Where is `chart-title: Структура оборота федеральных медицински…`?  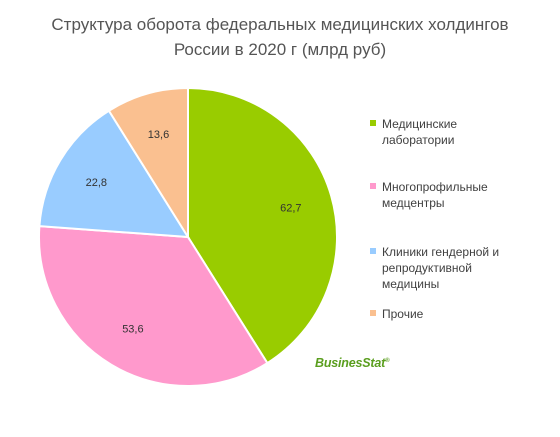
chart-title: Структура оборота федеральных медицински… is located at coordinates (280, 37).